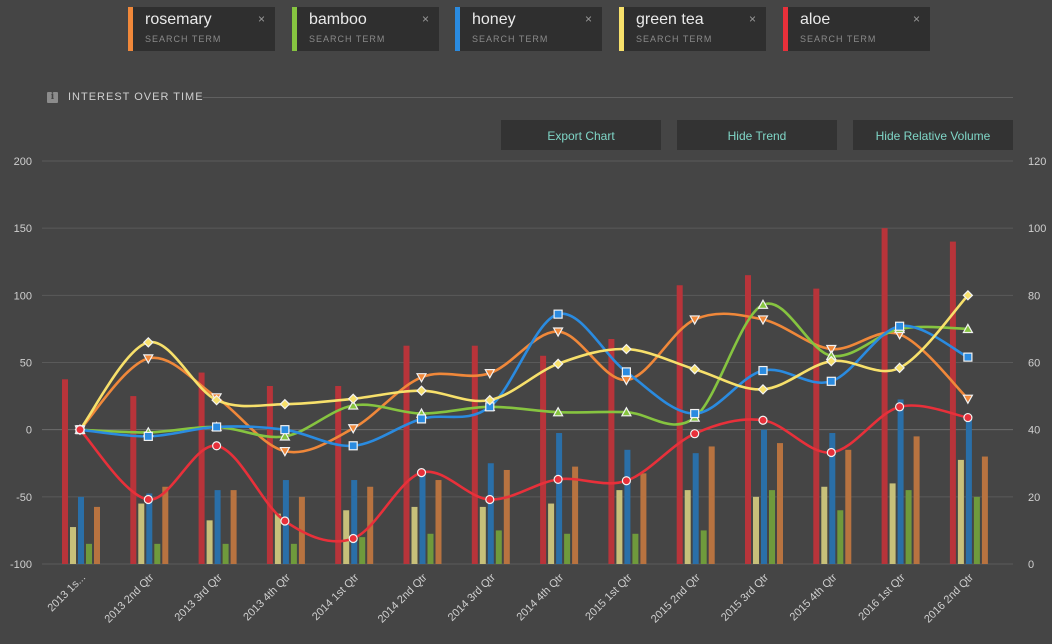  I want to click on term-name: bamboo, so click(338, 19).